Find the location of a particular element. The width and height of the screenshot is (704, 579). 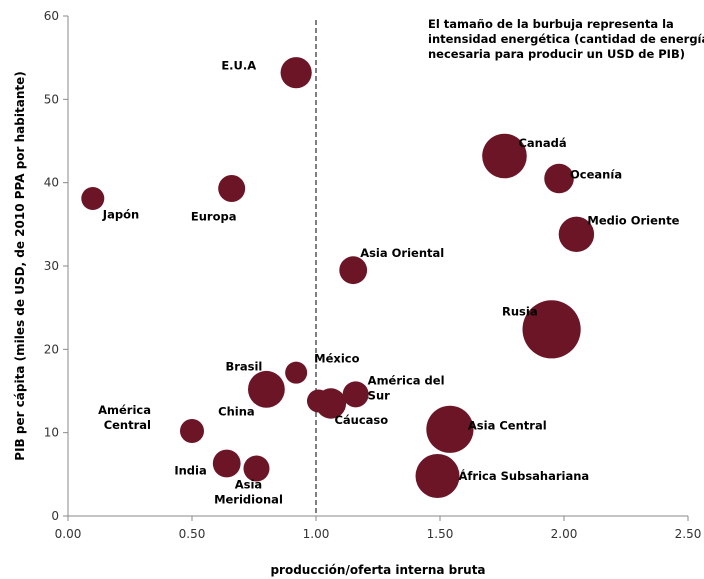

bubble-label-1: Japón is located at coordinates (120, 215).